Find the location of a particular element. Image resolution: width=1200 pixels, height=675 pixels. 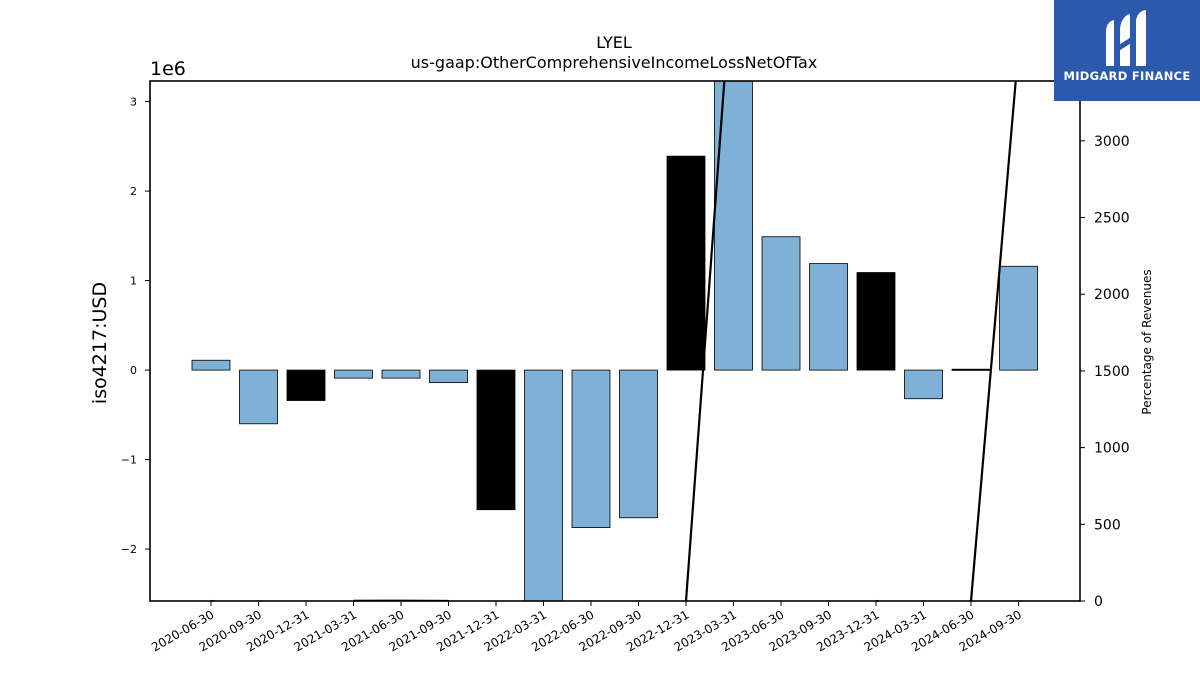

y-tick-label: 3 is located at coordinates (133, 102).